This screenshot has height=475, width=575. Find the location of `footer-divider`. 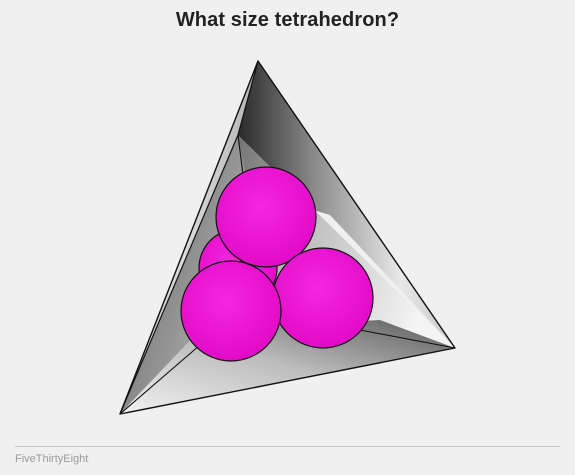

footer-divider is located at coordinates (287, 446).